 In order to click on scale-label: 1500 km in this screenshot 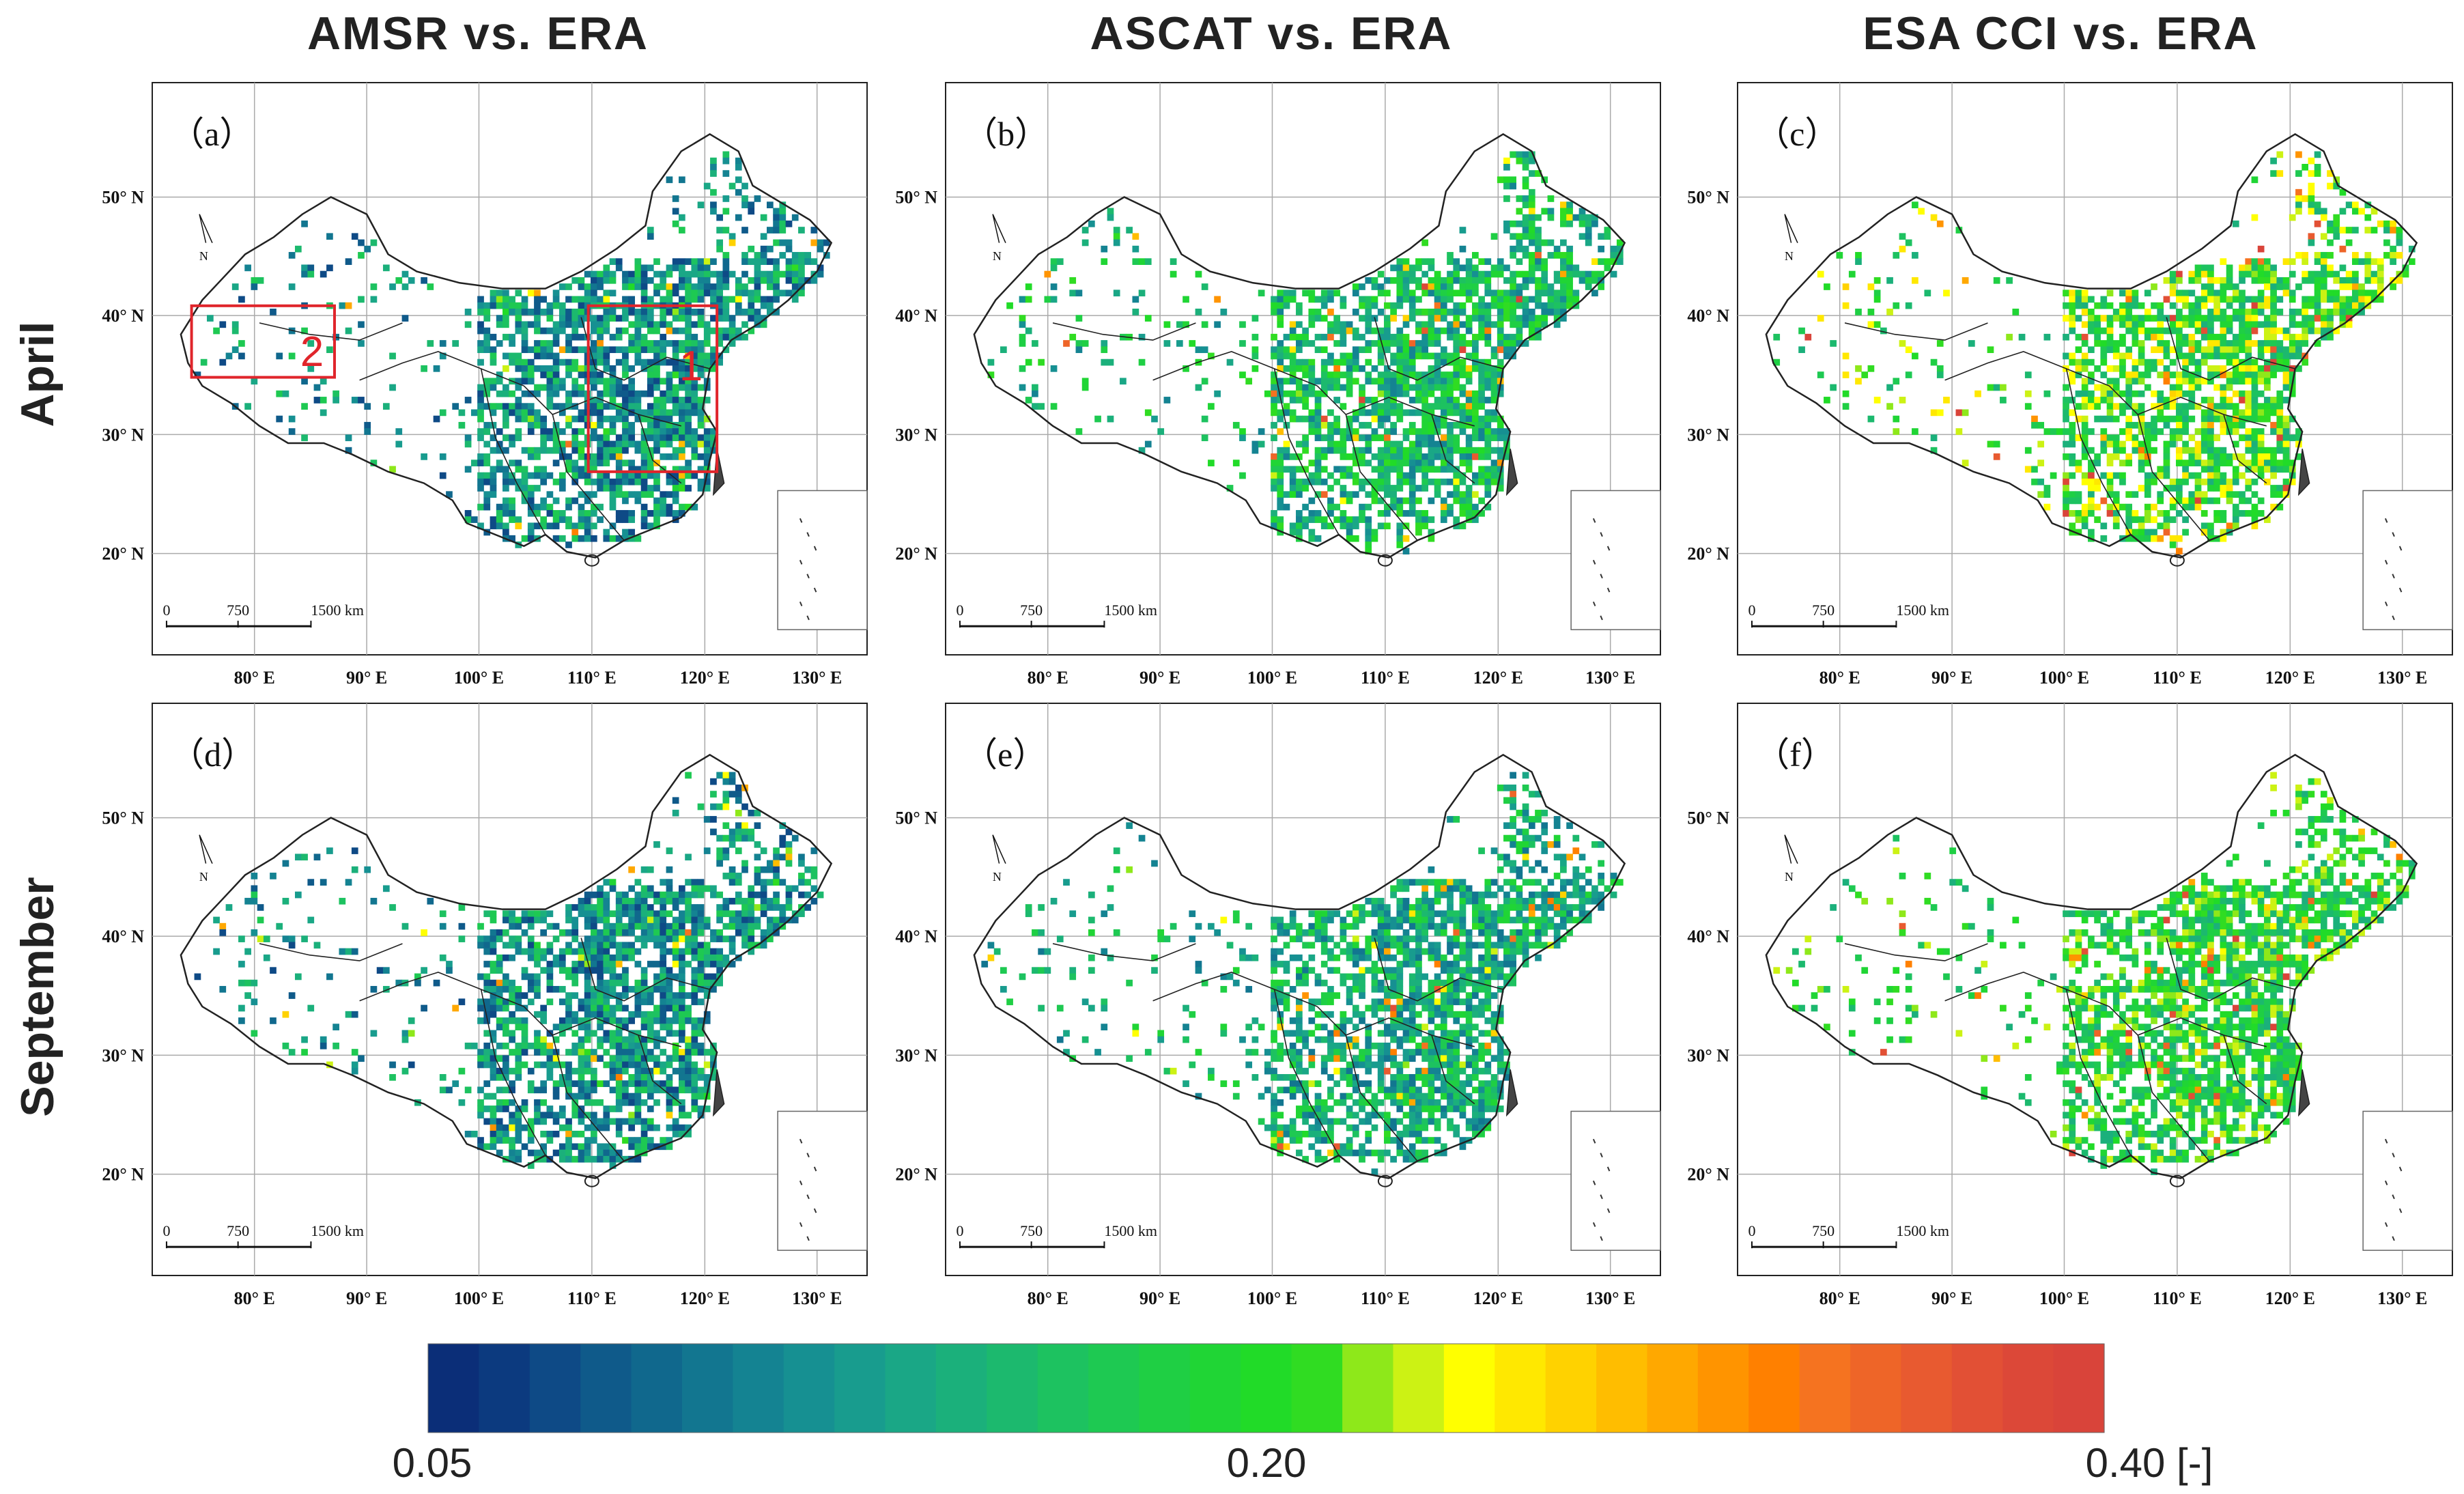, I will do `click(1130, 610)`.